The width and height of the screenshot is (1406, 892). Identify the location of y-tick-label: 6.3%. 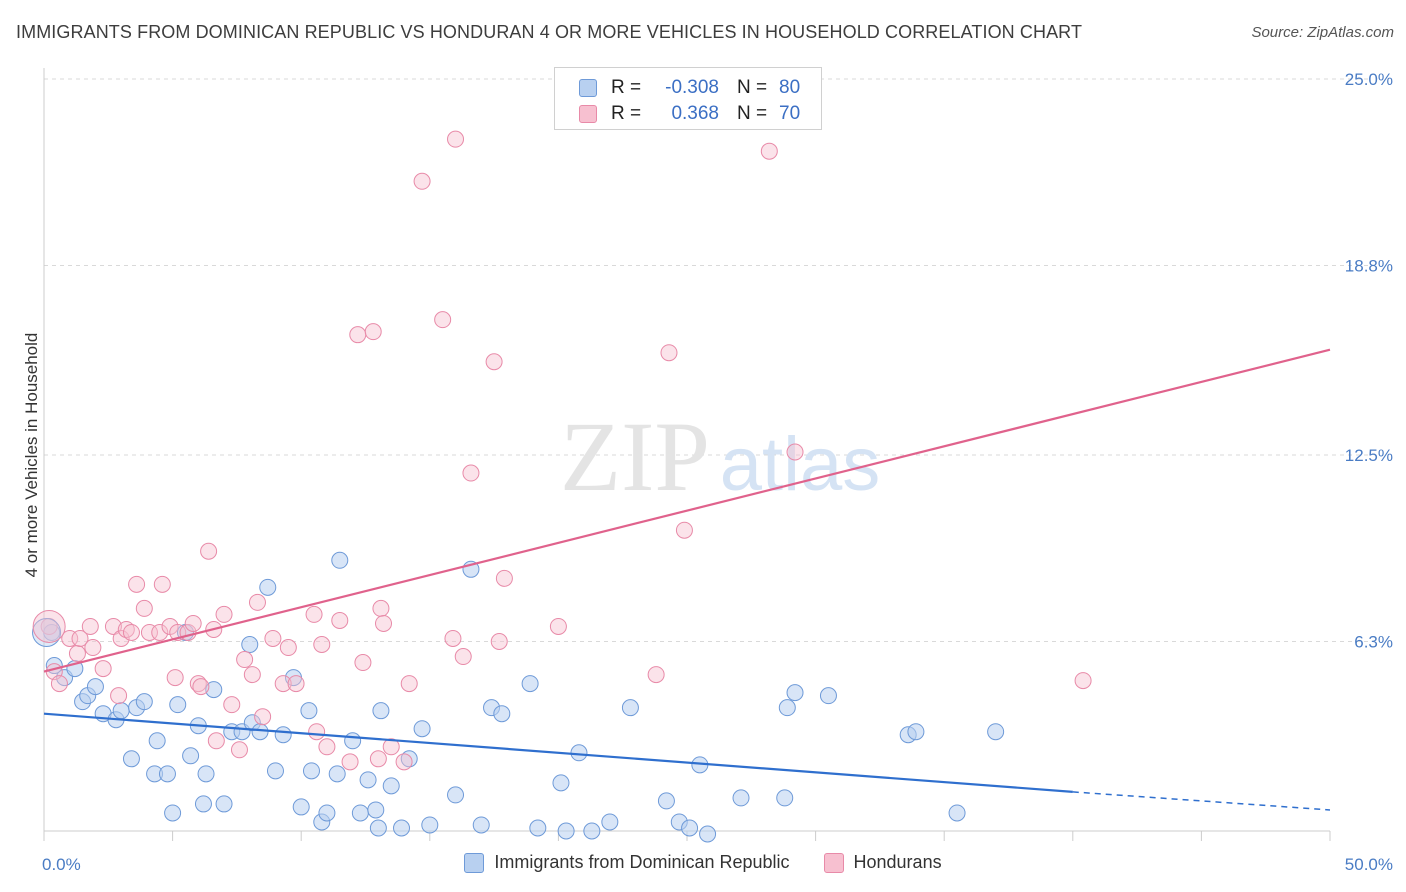
(1373, 641).